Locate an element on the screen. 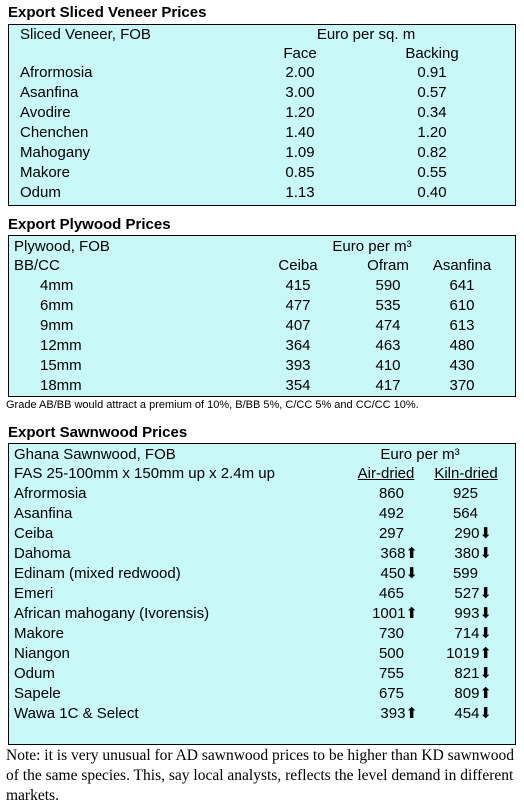 The width and height of the screenshot is (524, 806). cell: 370 is located at coordinates (462, 385).